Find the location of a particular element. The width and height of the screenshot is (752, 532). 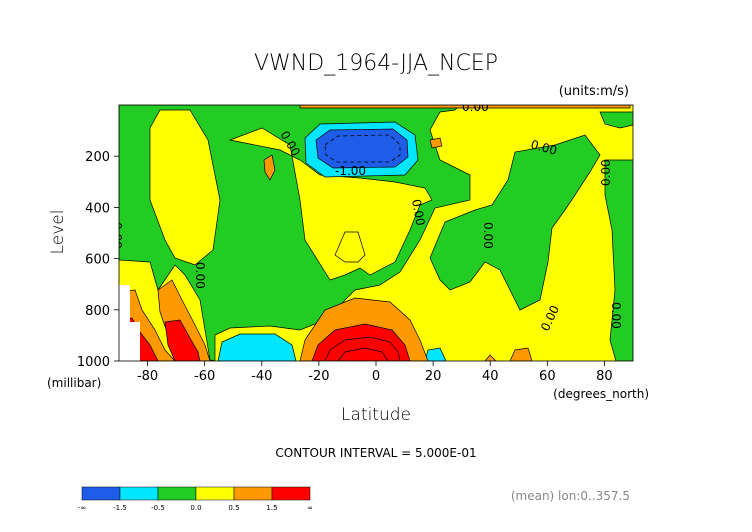

colorbar-label: ∞ is located at coordinates (310, 508).